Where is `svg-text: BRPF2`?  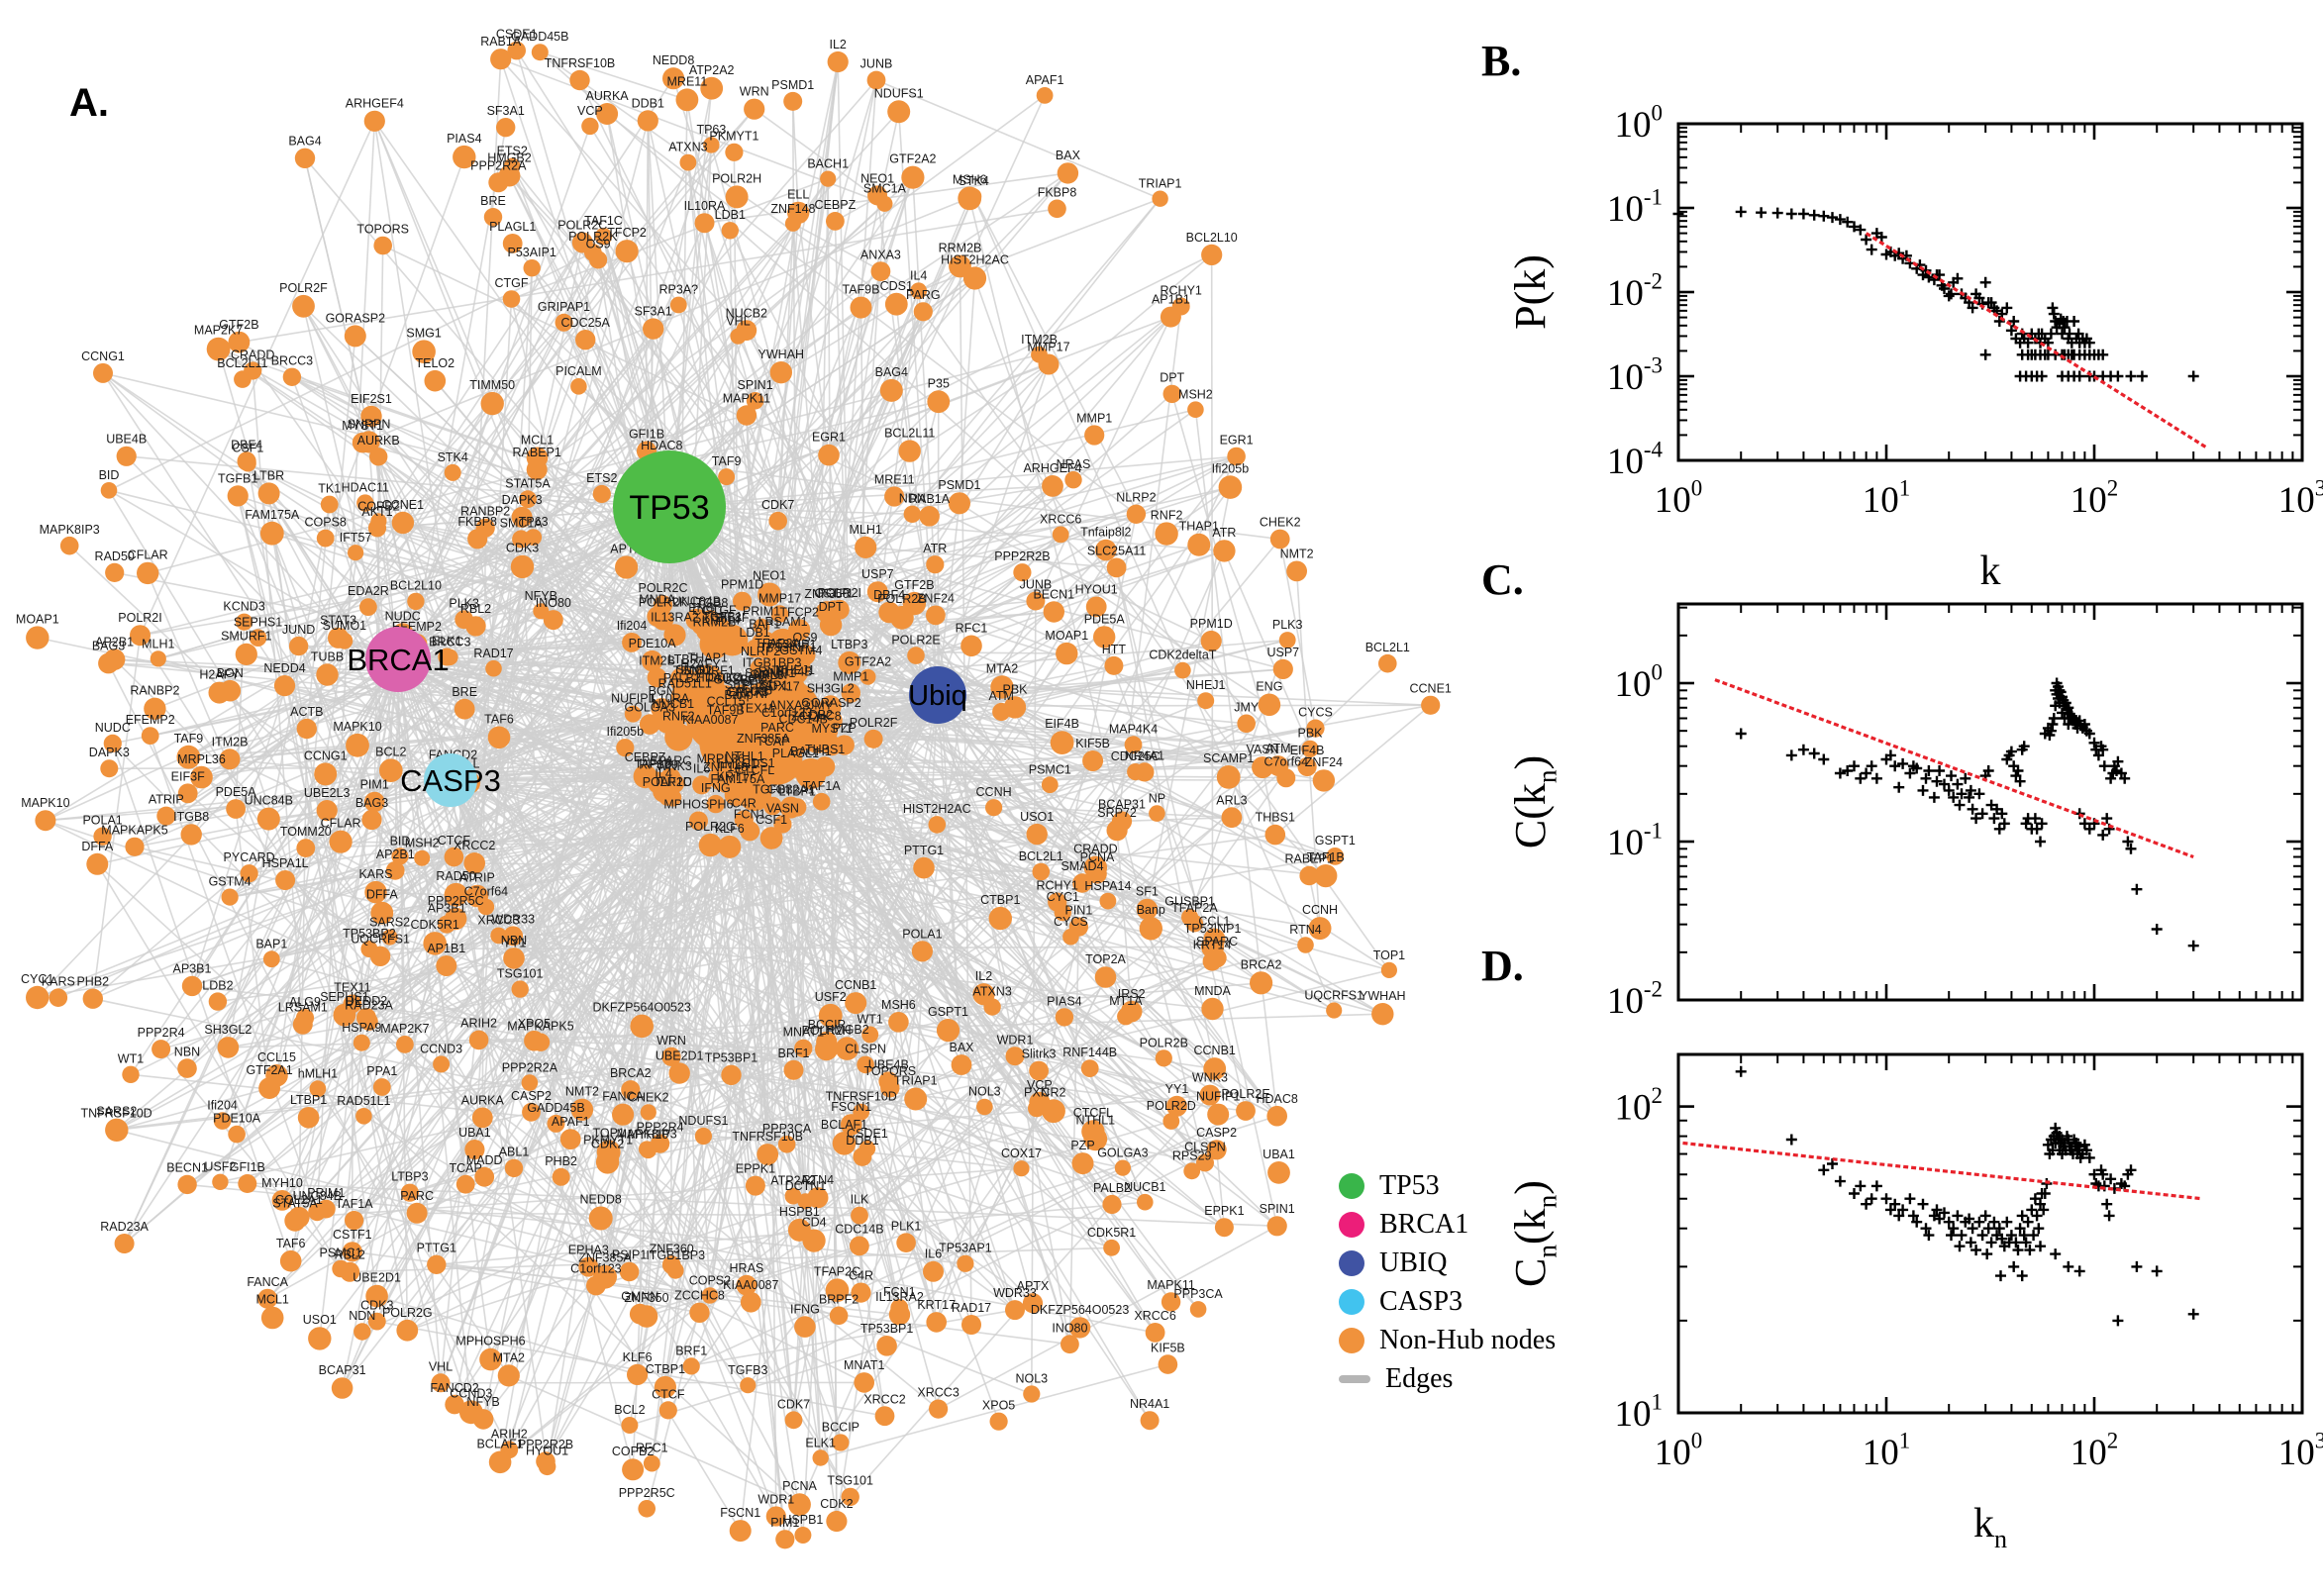 svg-text: BRPF2 is located at coordinates (838, 1300).